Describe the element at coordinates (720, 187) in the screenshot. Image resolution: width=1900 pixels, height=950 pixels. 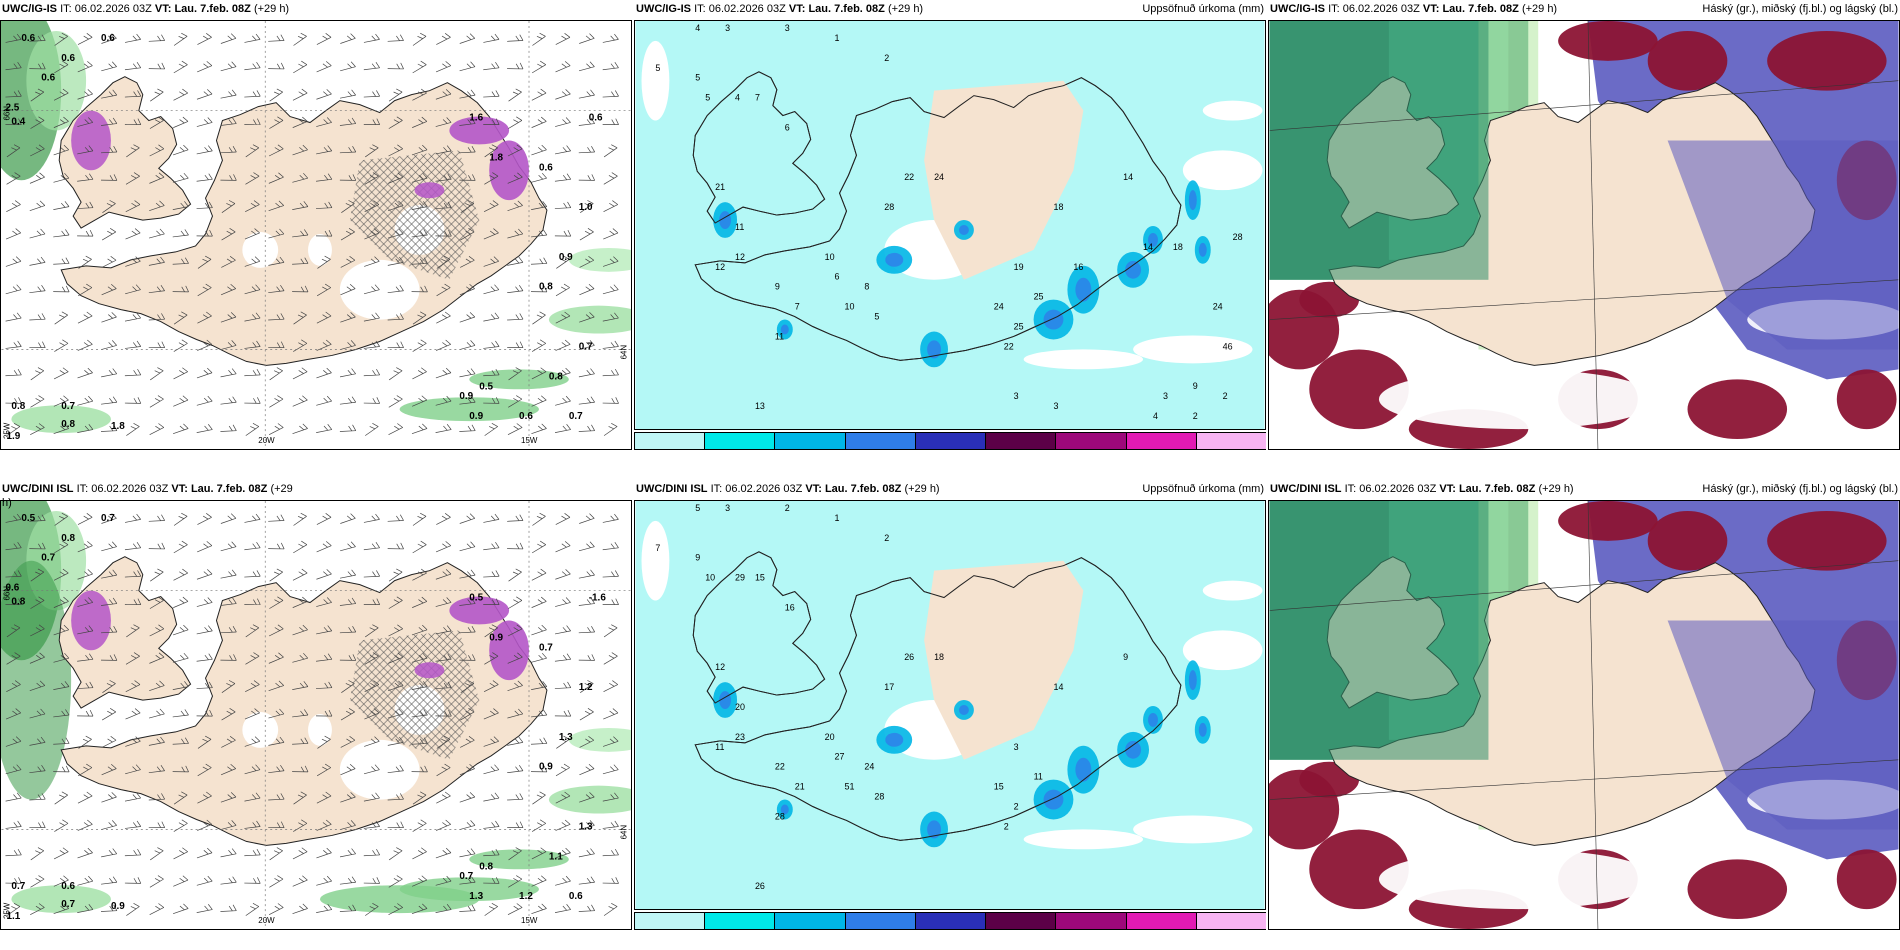
I see `value-label: 21` at that location.